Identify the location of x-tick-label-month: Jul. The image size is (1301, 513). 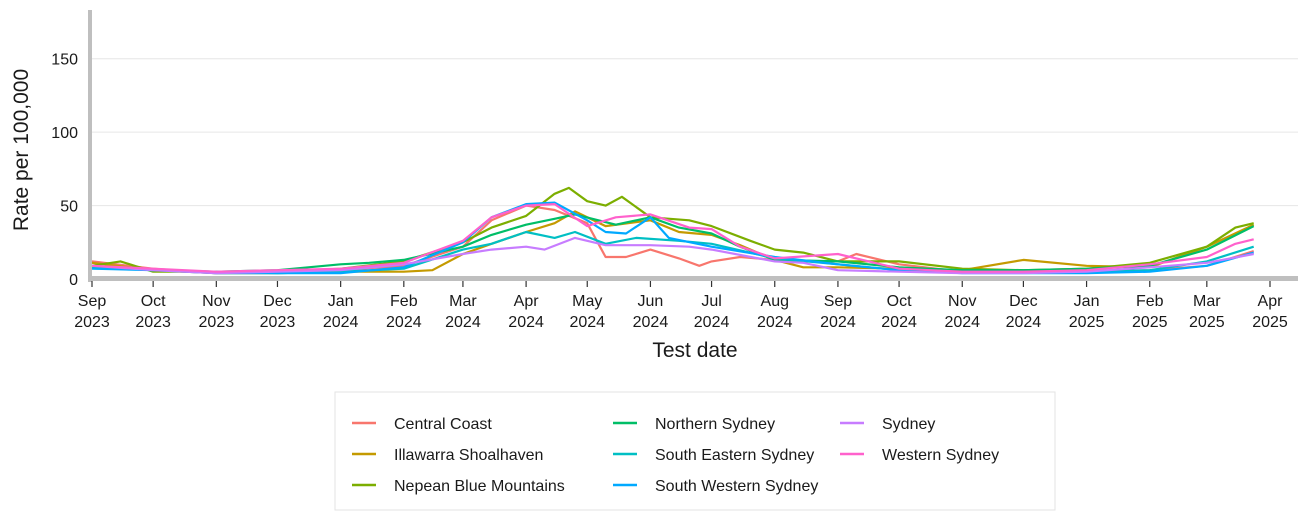
(711, 301).